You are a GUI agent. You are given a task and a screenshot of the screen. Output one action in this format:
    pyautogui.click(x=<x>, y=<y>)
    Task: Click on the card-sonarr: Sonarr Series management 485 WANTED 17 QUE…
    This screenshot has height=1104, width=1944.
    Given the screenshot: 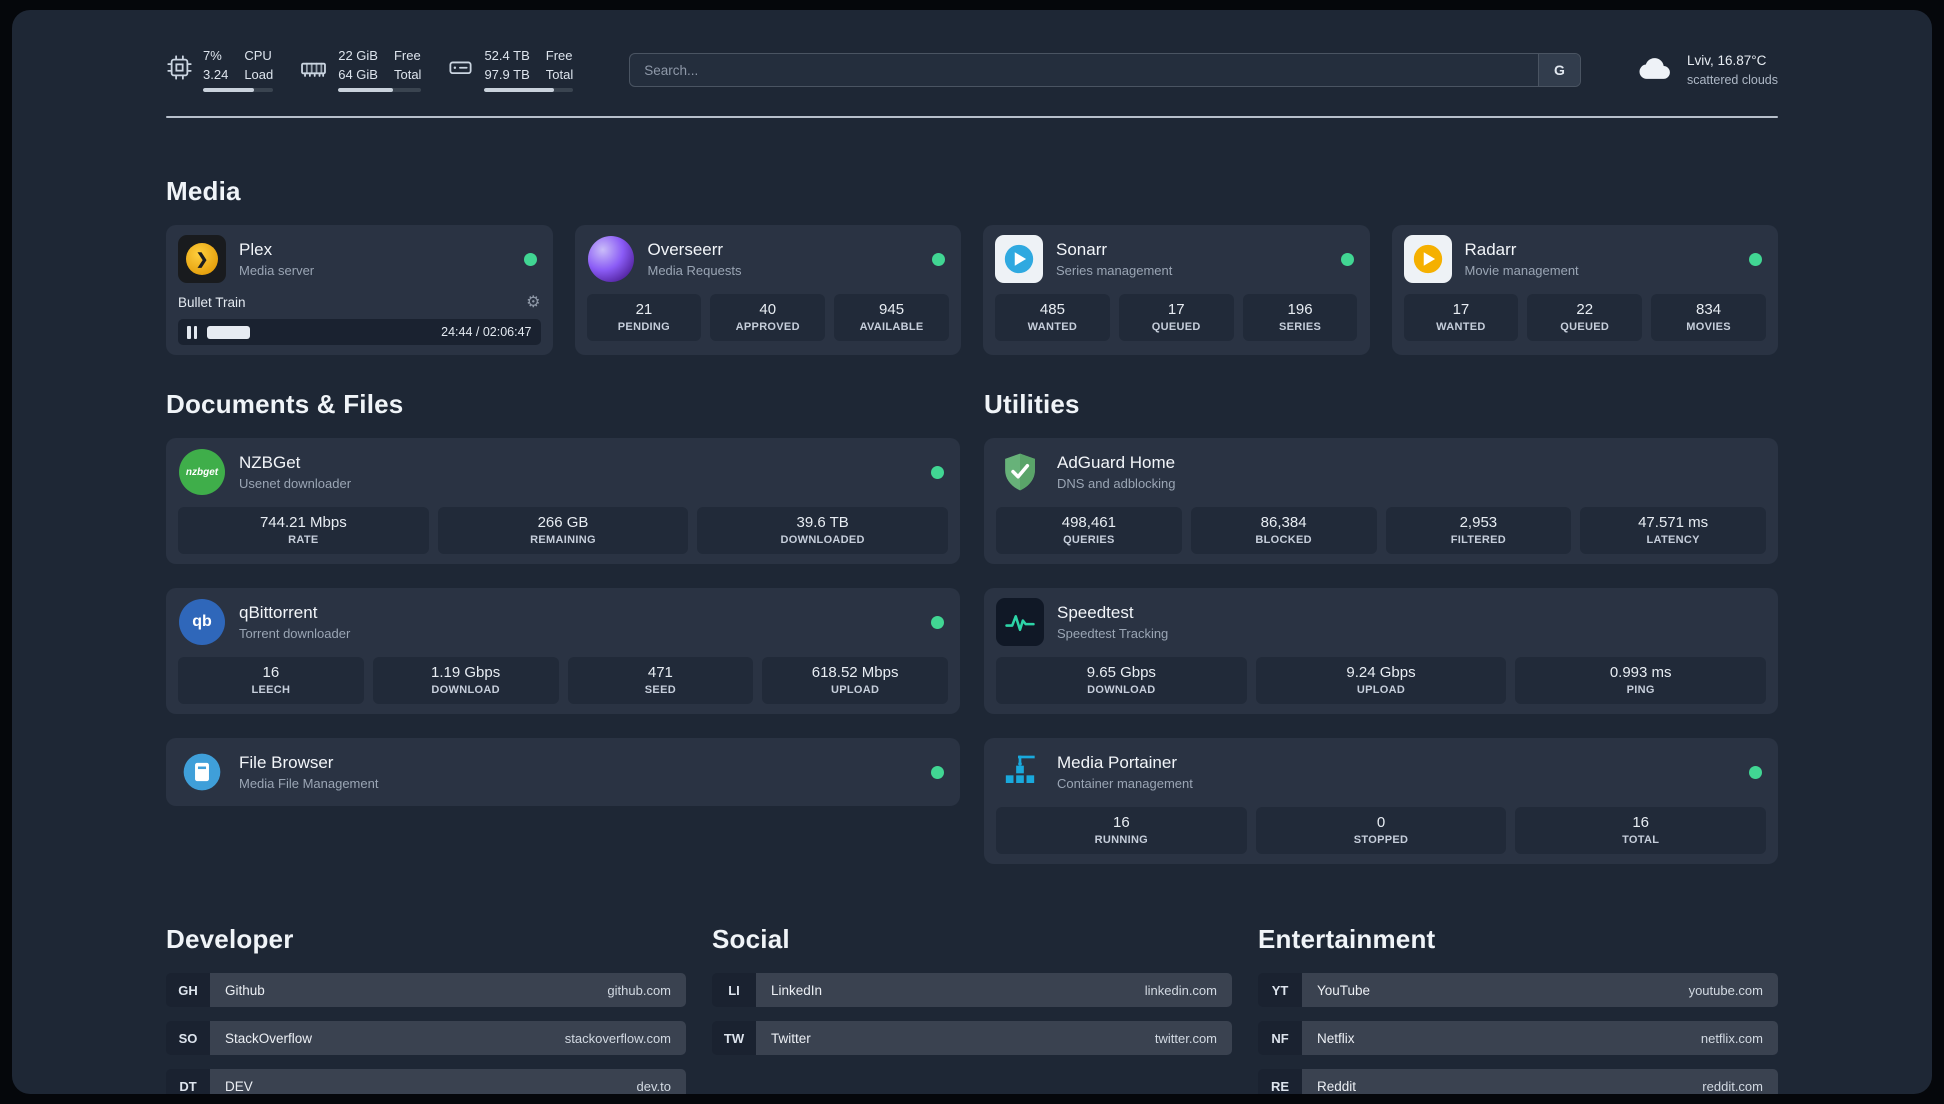 What is the action you would take?
    pyautogui.click(x=1176, y=290)
    